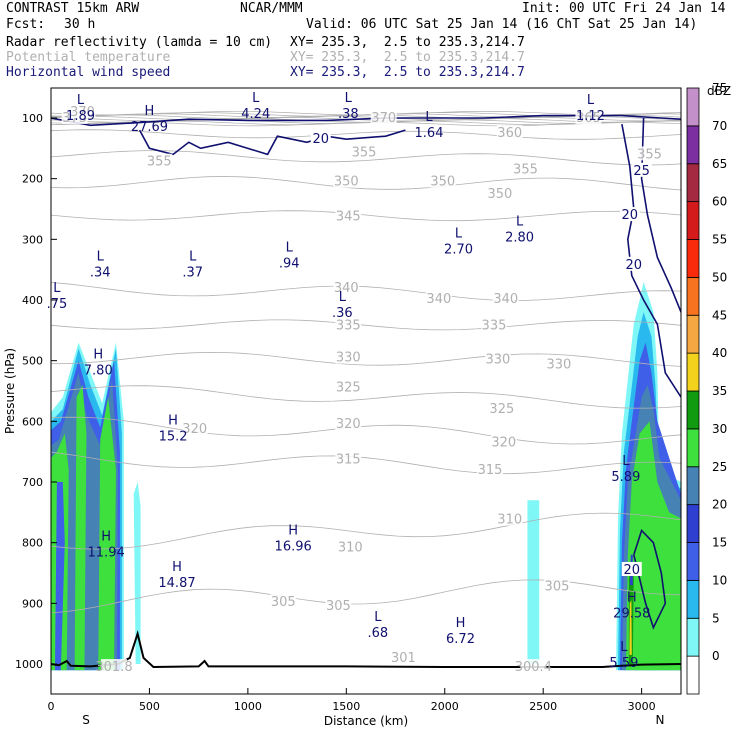 This screenshot has height=740, width=740. Describe the element at coordinates (29, 664) in the screenshot. I see `y-tick-label: 1000` at that location.